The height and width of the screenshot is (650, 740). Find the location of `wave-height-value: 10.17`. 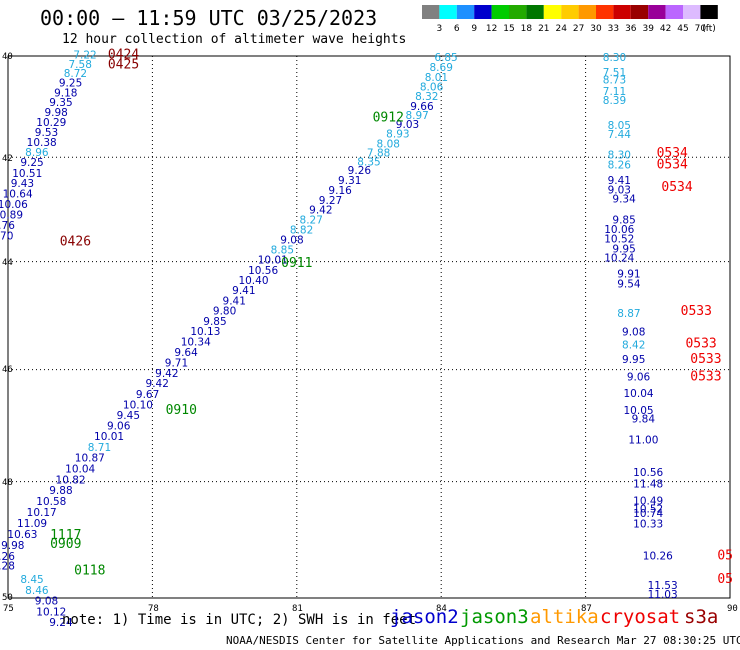

wave-height-value: 10.17 is located at coordinates (42, 513).